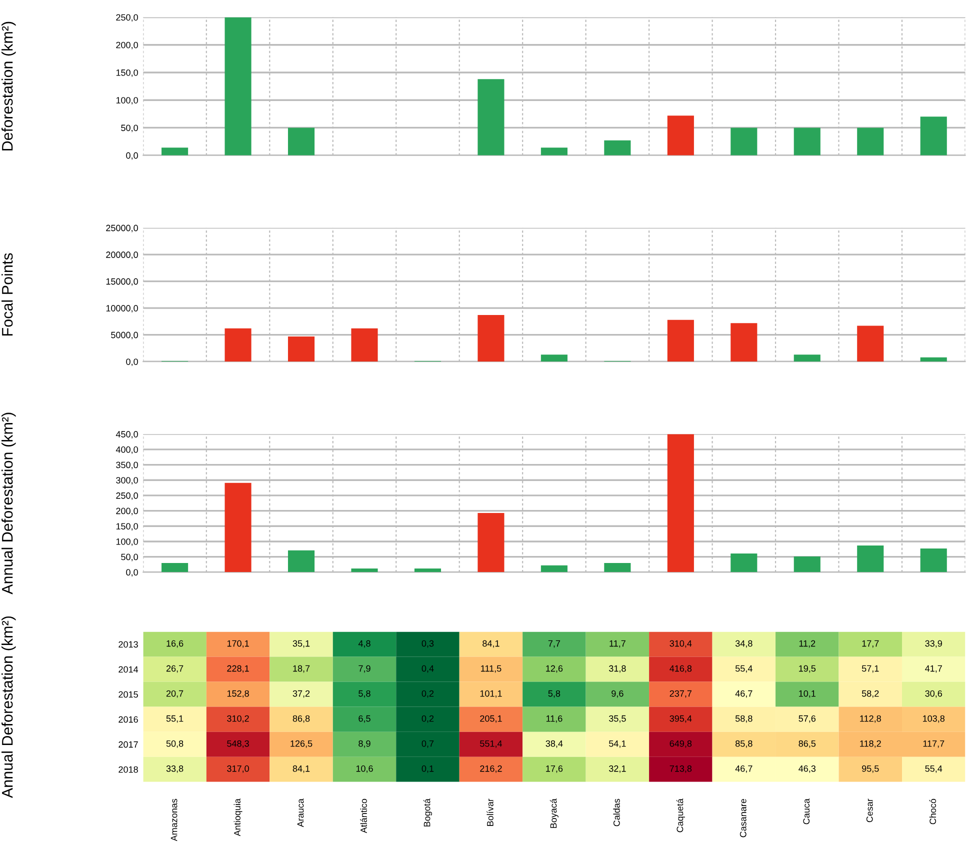 Image resolution: width=974 pixels, height=863 pixels. Describe the element at coordinates (122, 256) in the screenshot. I see `y-tick-label: 20000,0` at that location.